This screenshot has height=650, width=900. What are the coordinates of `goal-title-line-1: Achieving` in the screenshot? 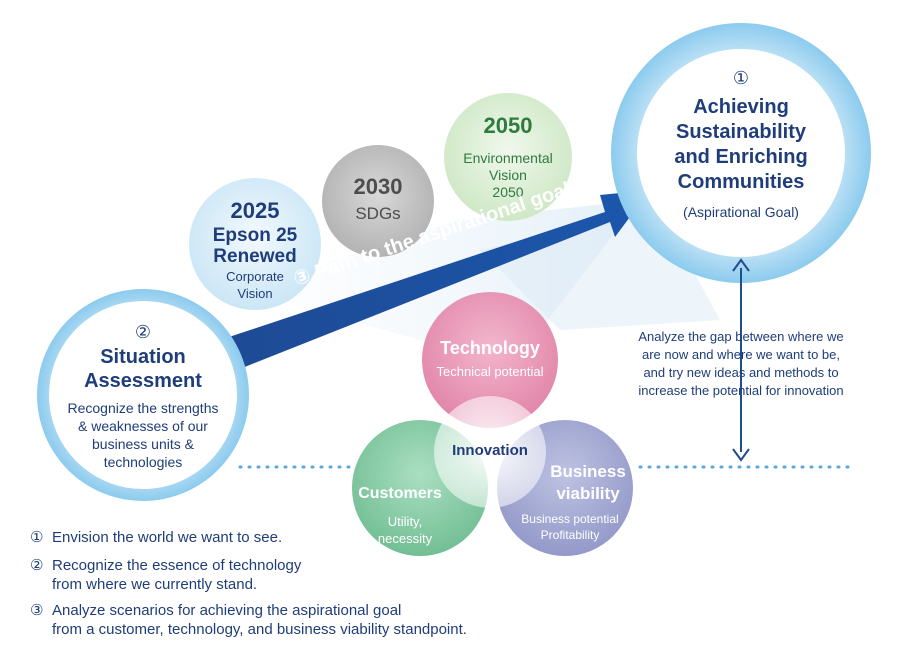 It's located at (741, 107).